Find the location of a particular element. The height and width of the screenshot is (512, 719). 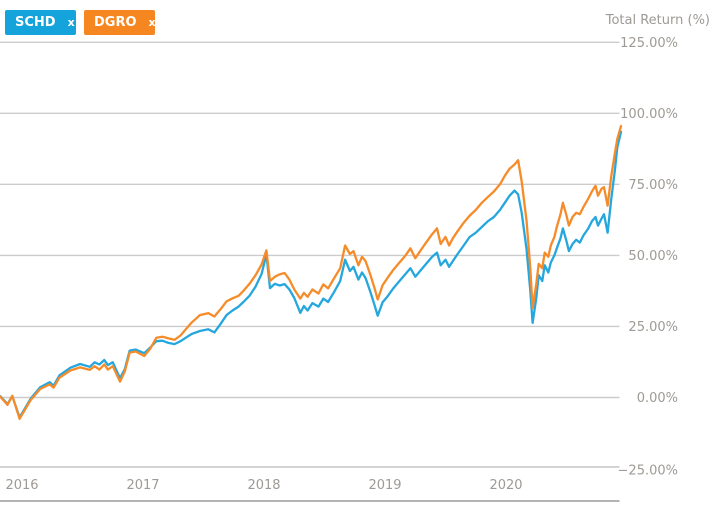

ticker-tag-dgro-label: DGRO is located at coordinates (115, 22).